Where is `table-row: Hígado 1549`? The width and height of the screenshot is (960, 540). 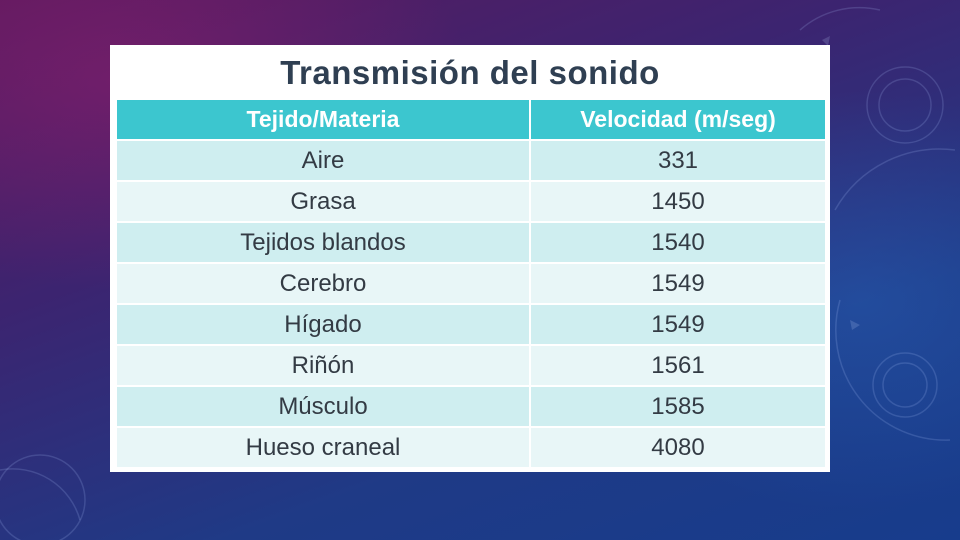
table-row: Hígado 1549 is located at coordinates (471, 324).